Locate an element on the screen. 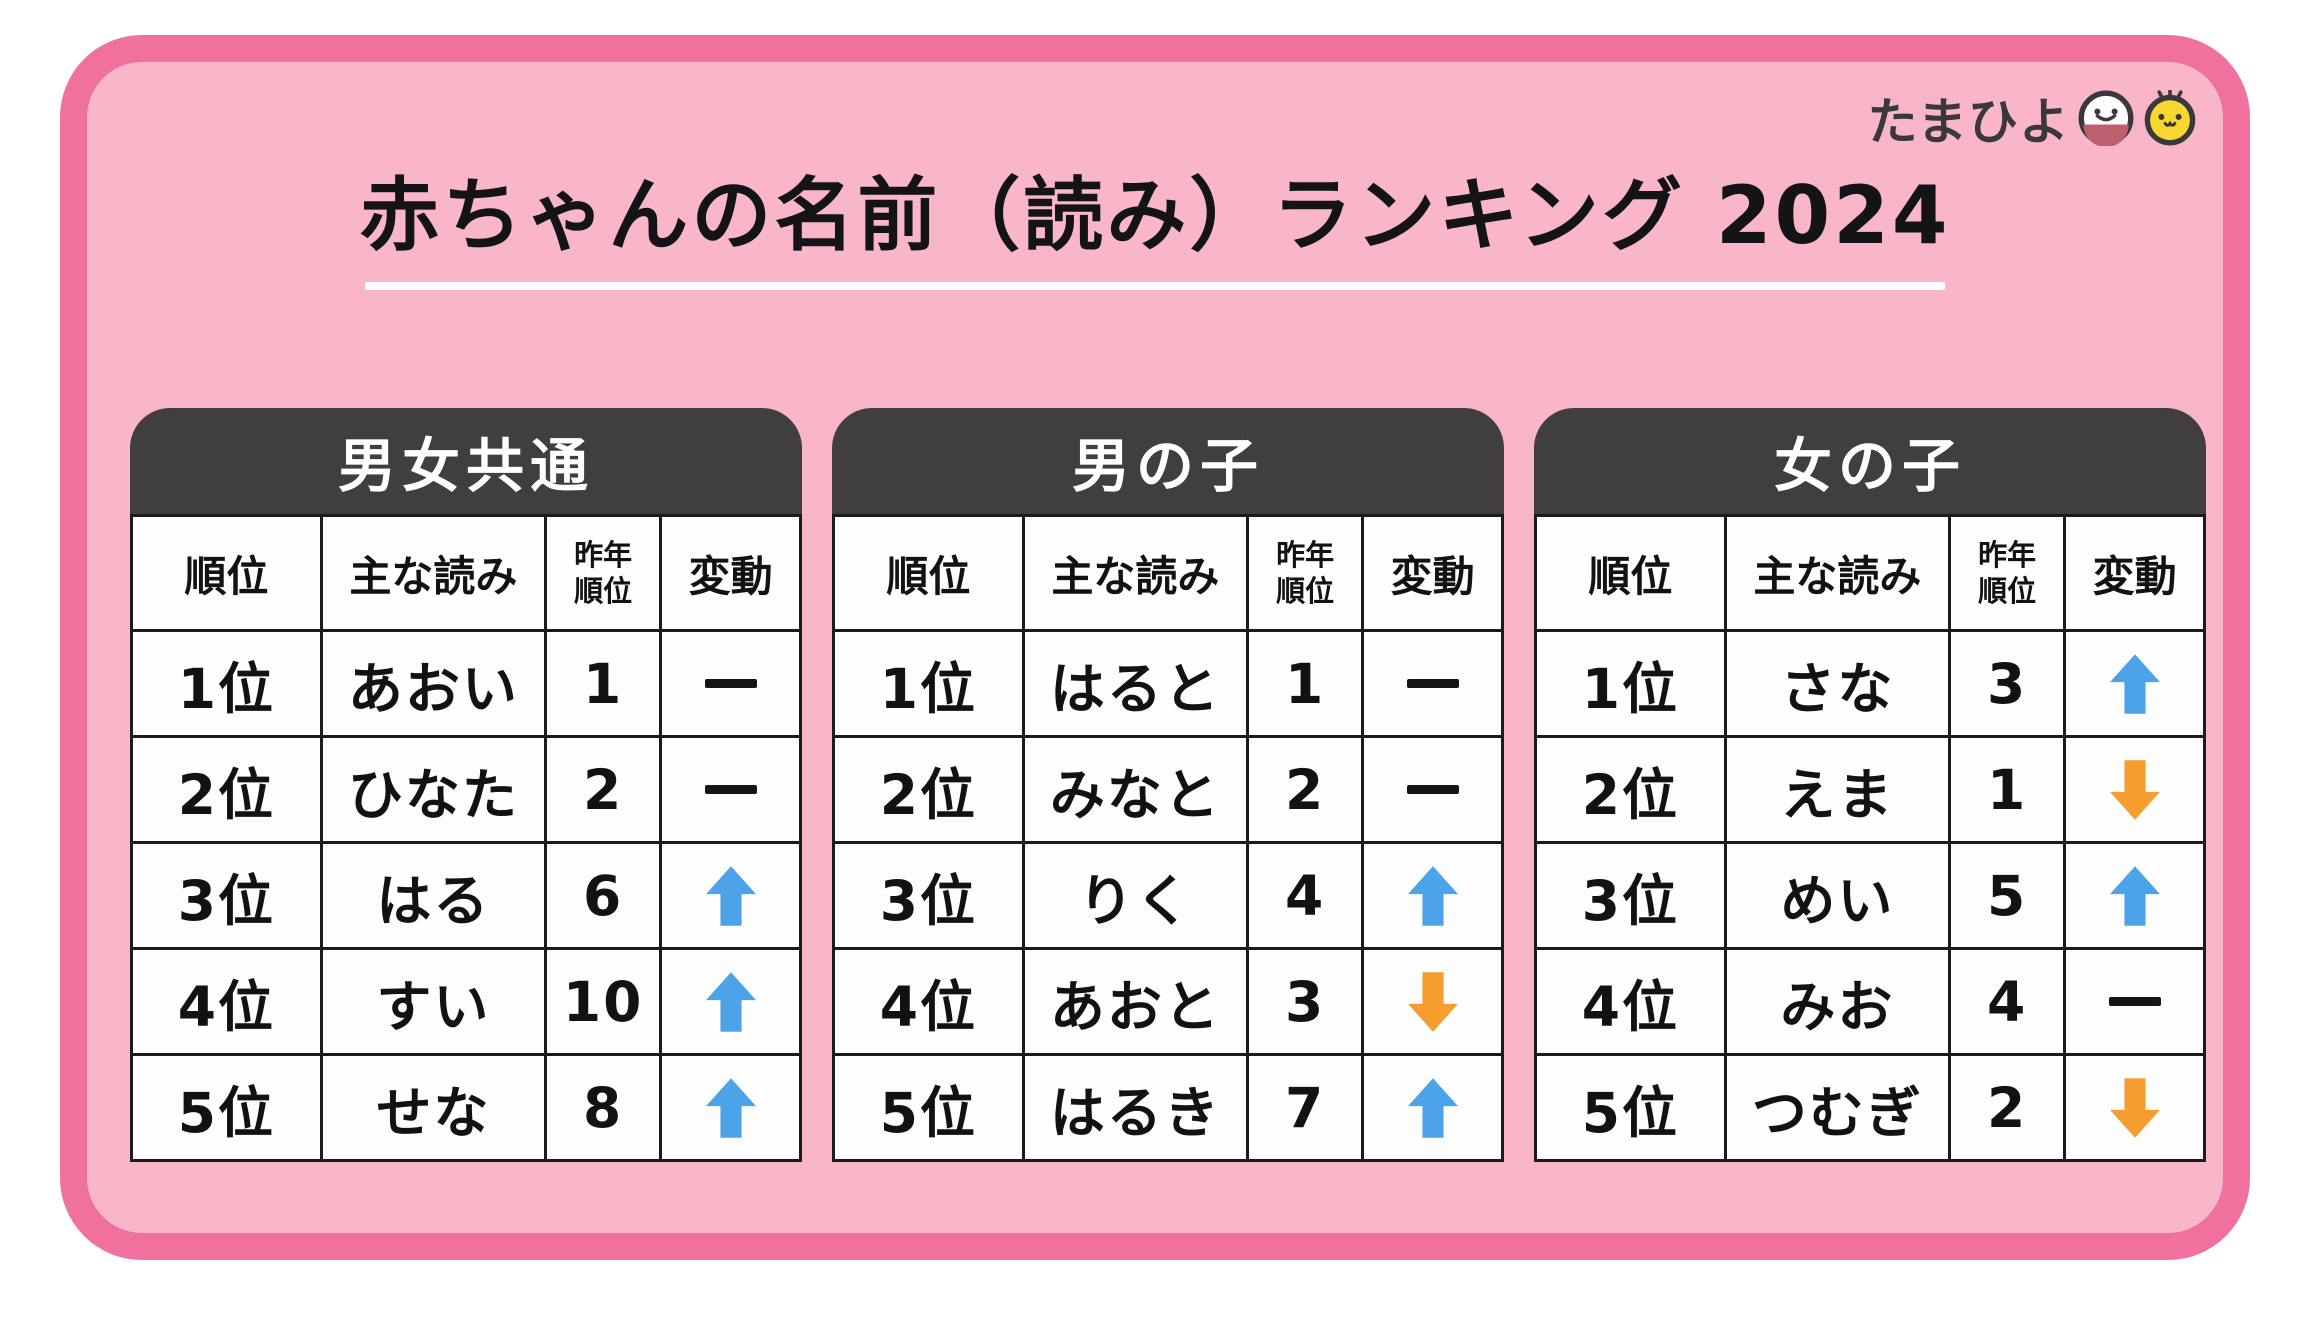  table-row: 5位 せな 8 is located at coordinates (466, 1107).